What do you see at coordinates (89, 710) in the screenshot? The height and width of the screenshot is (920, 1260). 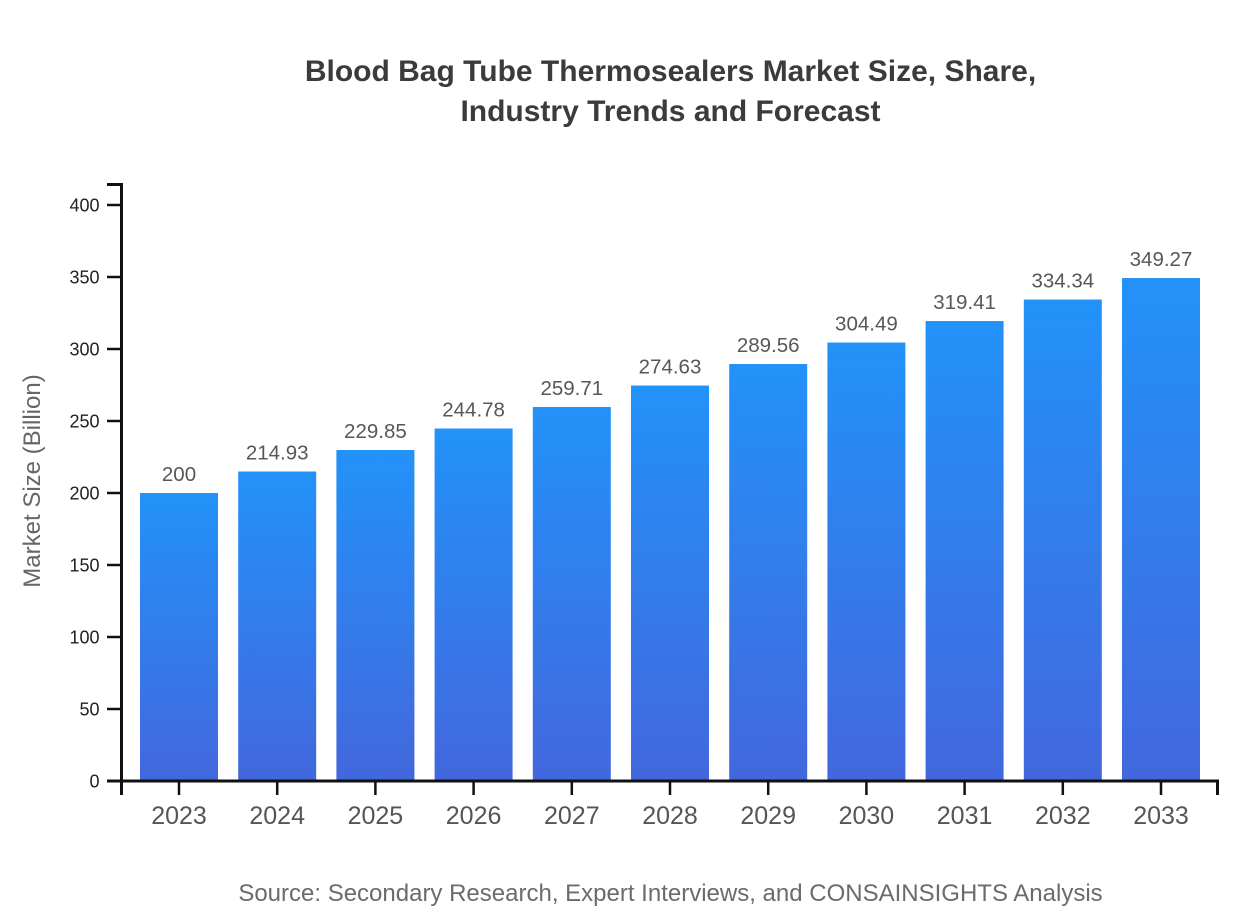 I see `y-axis-tick-label: 50` at bounding box center [89, 710].